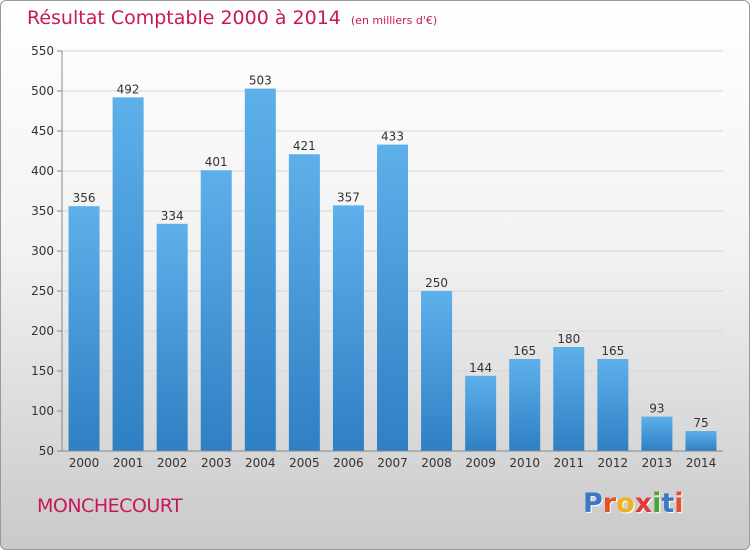 This screenshot has height=550, width=750. Describe the element at coordinates (42, 211) in the screenshot. I see `y-tick-label: 350` at that location.